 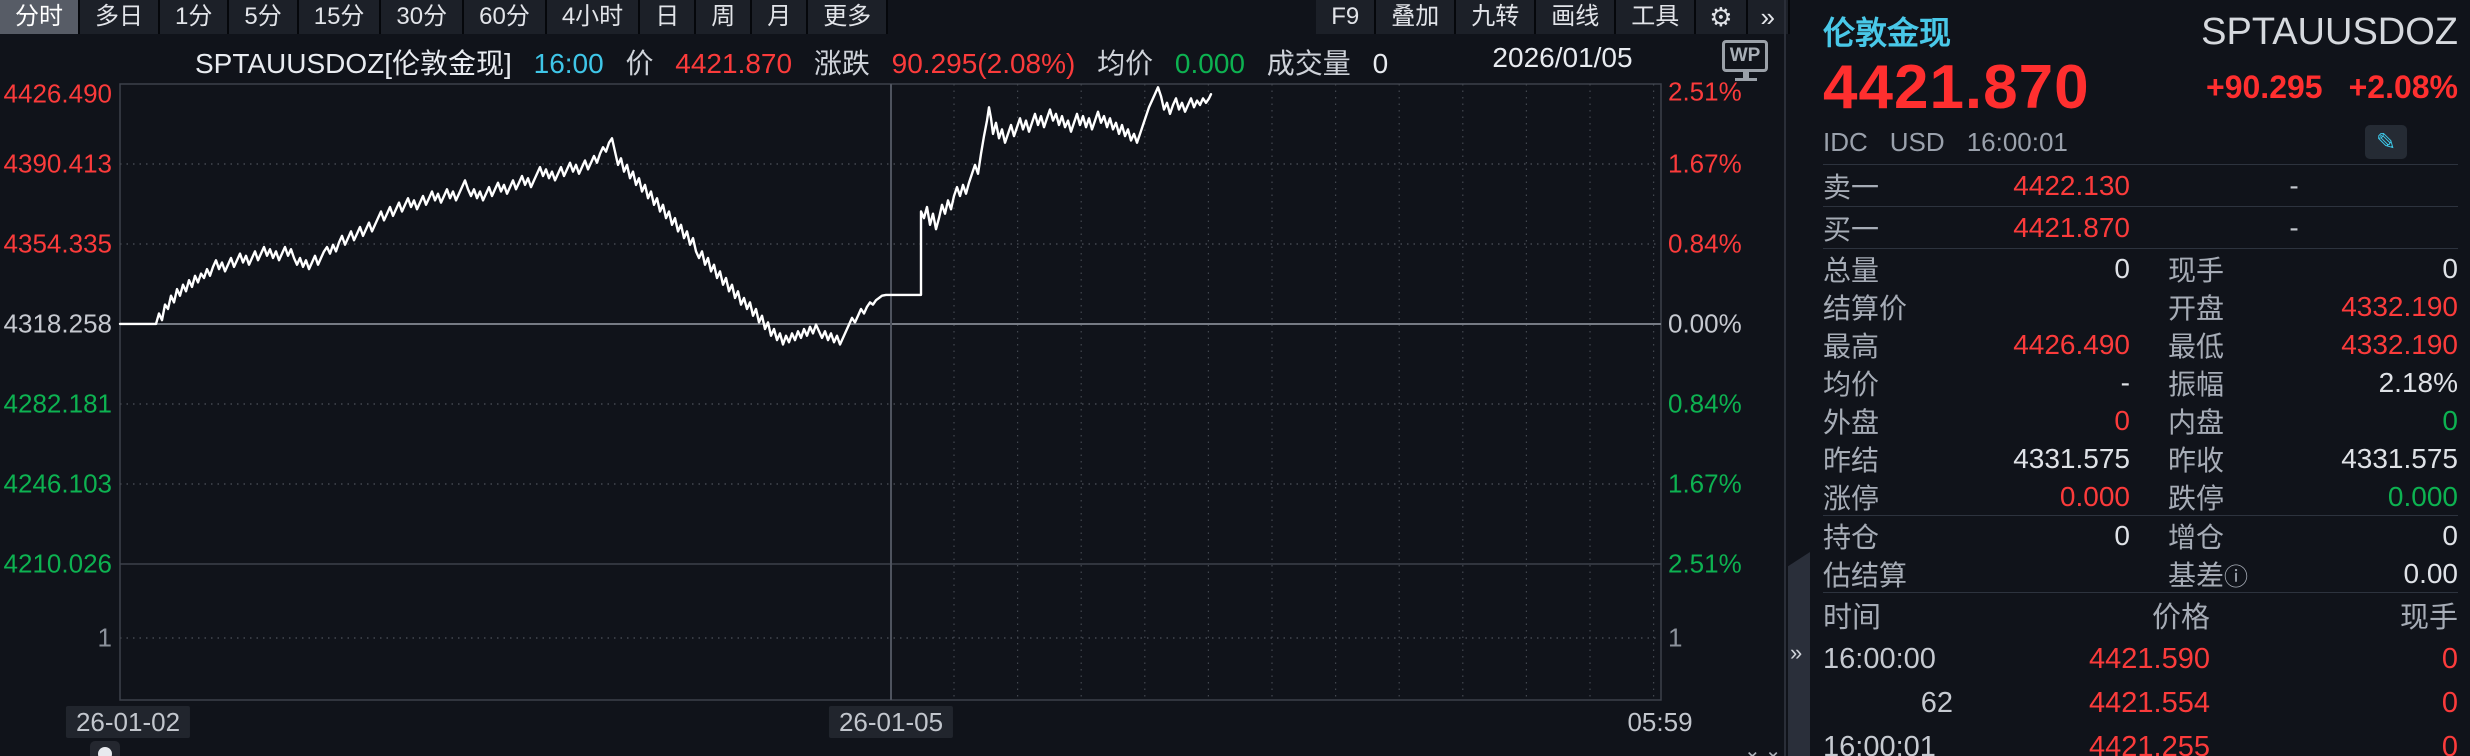 I want to click on price-value: 4421.870, so click(x=734, y=63).